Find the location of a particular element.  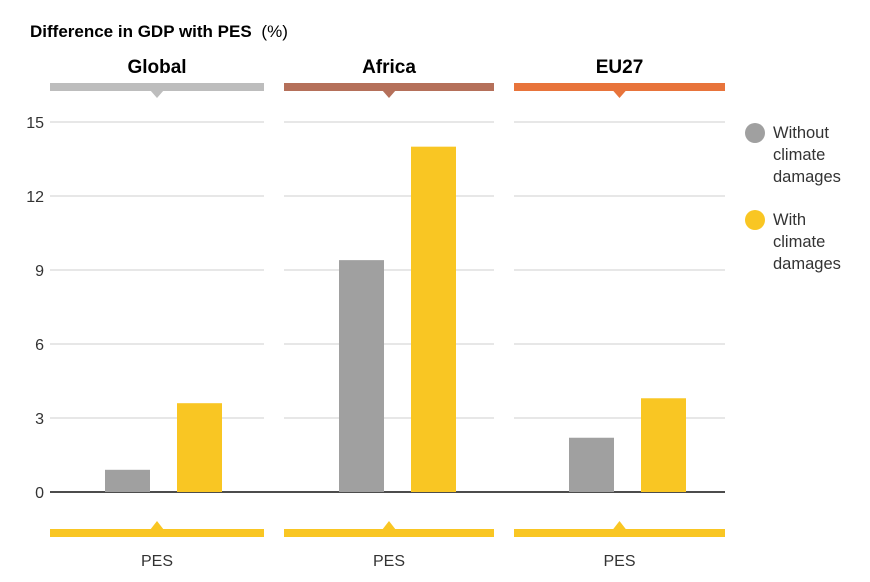

legend-item: Without climate damages is located at coordinates (793, 154).